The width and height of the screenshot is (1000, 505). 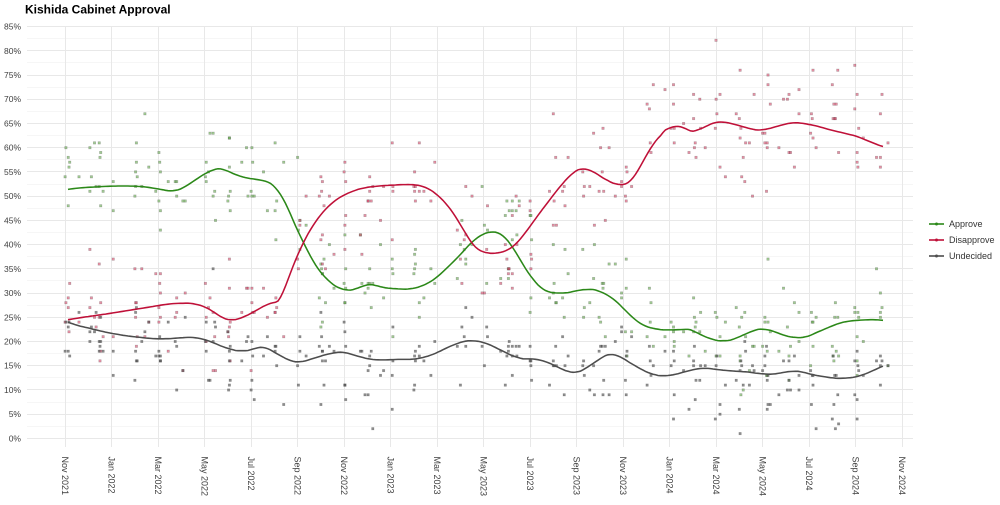 I want to click on svg-text: Jul 2022, so click(x=251, y=474).